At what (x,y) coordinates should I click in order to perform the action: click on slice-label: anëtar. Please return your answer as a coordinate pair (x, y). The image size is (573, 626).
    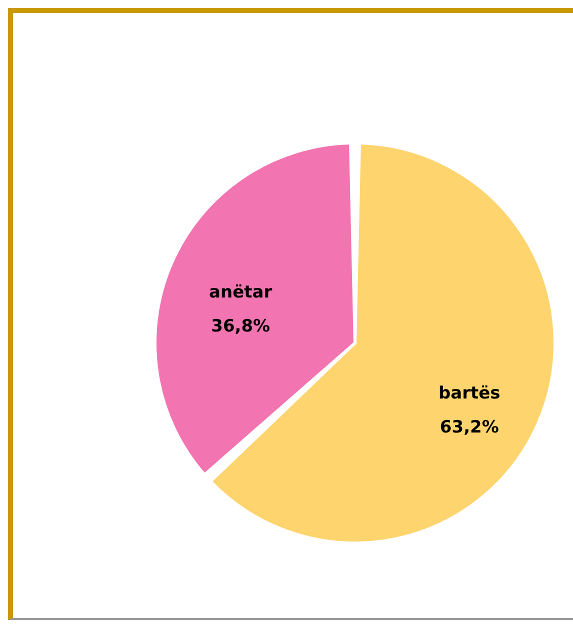
    Looking at the image, I should click on (241, 292).